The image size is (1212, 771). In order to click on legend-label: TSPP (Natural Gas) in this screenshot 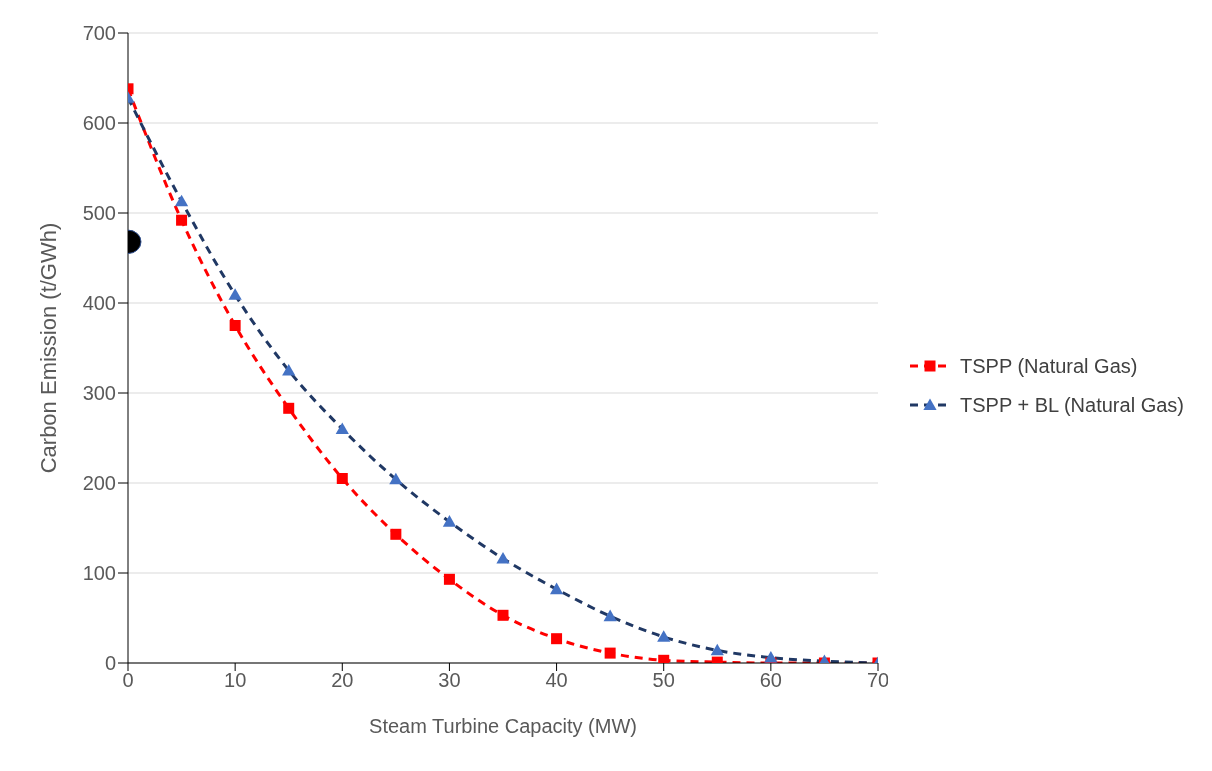, I will do `click(1049, 366)`.